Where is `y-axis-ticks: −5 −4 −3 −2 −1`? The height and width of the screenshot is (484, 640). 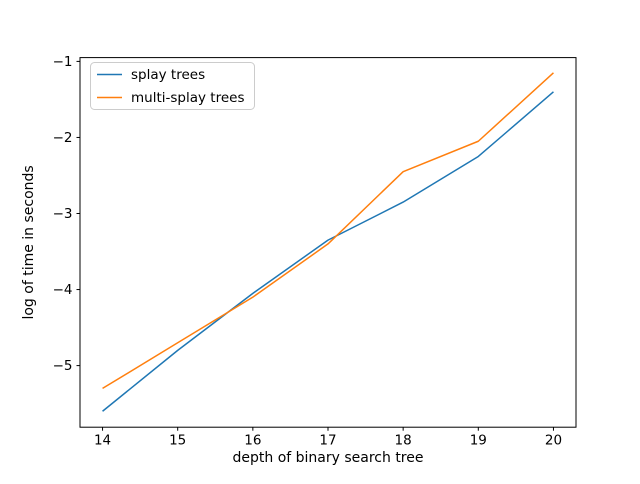
y-axis-ticks: −5 −4 −3 −2 −1 is located at coordinates (66, 214).